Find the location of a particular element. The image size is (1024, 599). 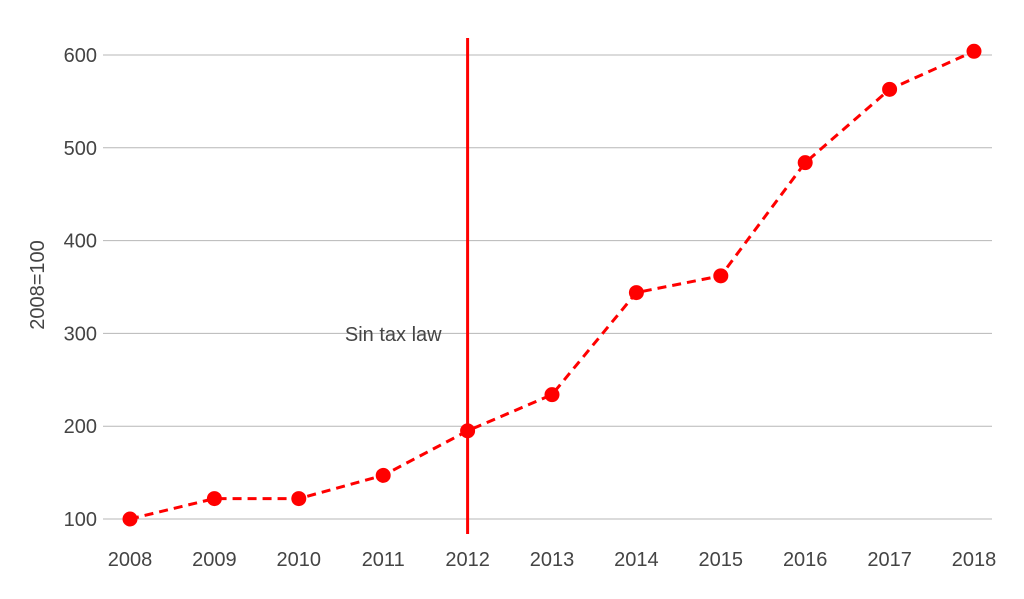

x-tick-label: 2010 is located at coordinates (299, 560).